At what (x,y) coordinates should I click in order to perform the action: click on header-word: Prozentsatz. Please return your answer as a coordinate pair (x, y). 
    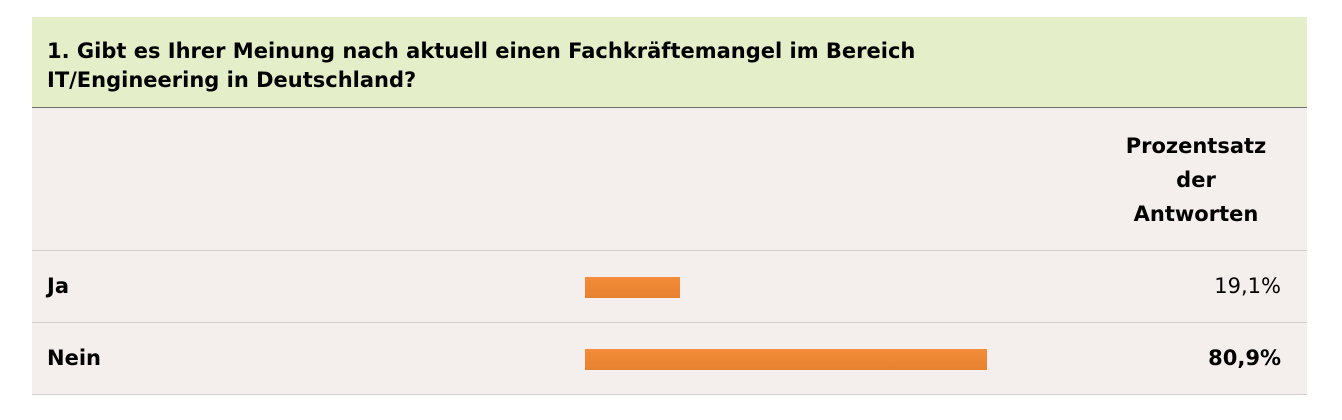
    Looking at the image, I should click on (1196, 146).